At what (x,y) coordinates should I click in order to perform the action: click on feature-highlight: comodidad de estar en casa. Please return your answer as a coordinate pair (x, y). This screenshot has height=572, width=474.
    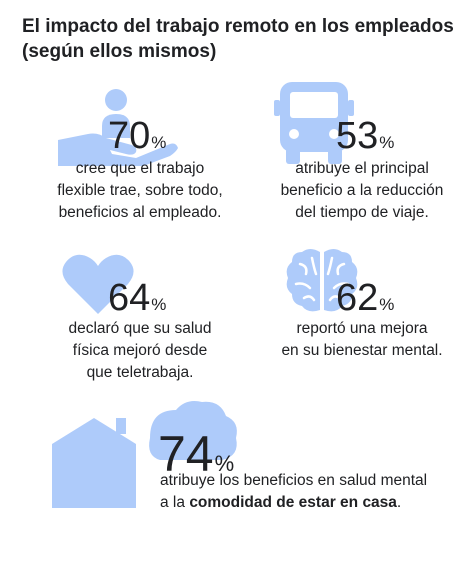
    Looking at the image, I should click on (293, 502).